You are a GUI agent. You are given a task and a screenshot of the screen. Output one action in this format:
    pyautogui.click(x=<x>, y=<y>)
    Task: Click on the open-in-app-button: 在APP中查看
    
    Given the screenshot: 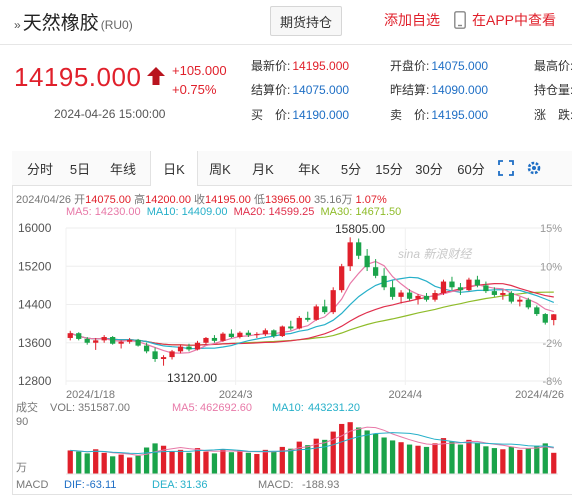 What is the action you would take?
    pyautogui.click(x=505, y=20)
    